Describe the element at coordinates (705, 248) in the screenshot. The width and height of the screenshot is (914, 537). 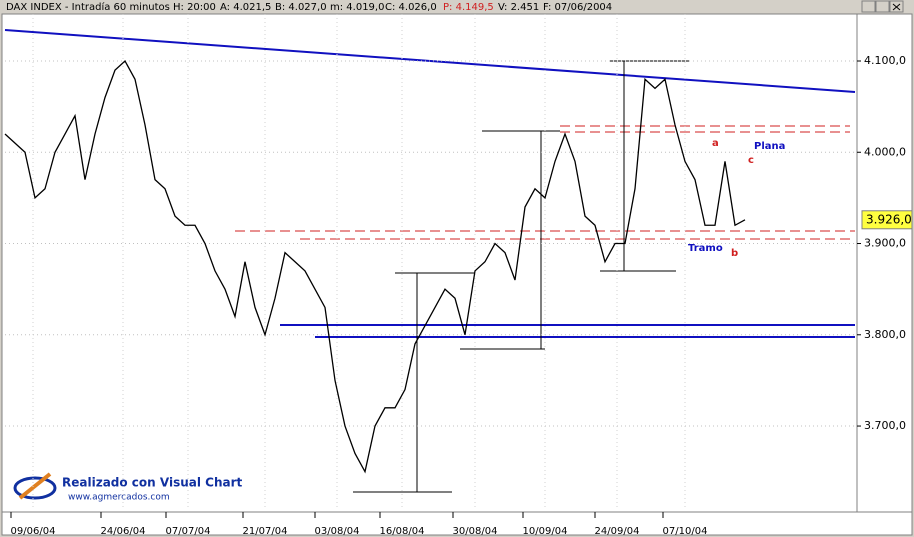
I see `annotation: Tramo` at that location.